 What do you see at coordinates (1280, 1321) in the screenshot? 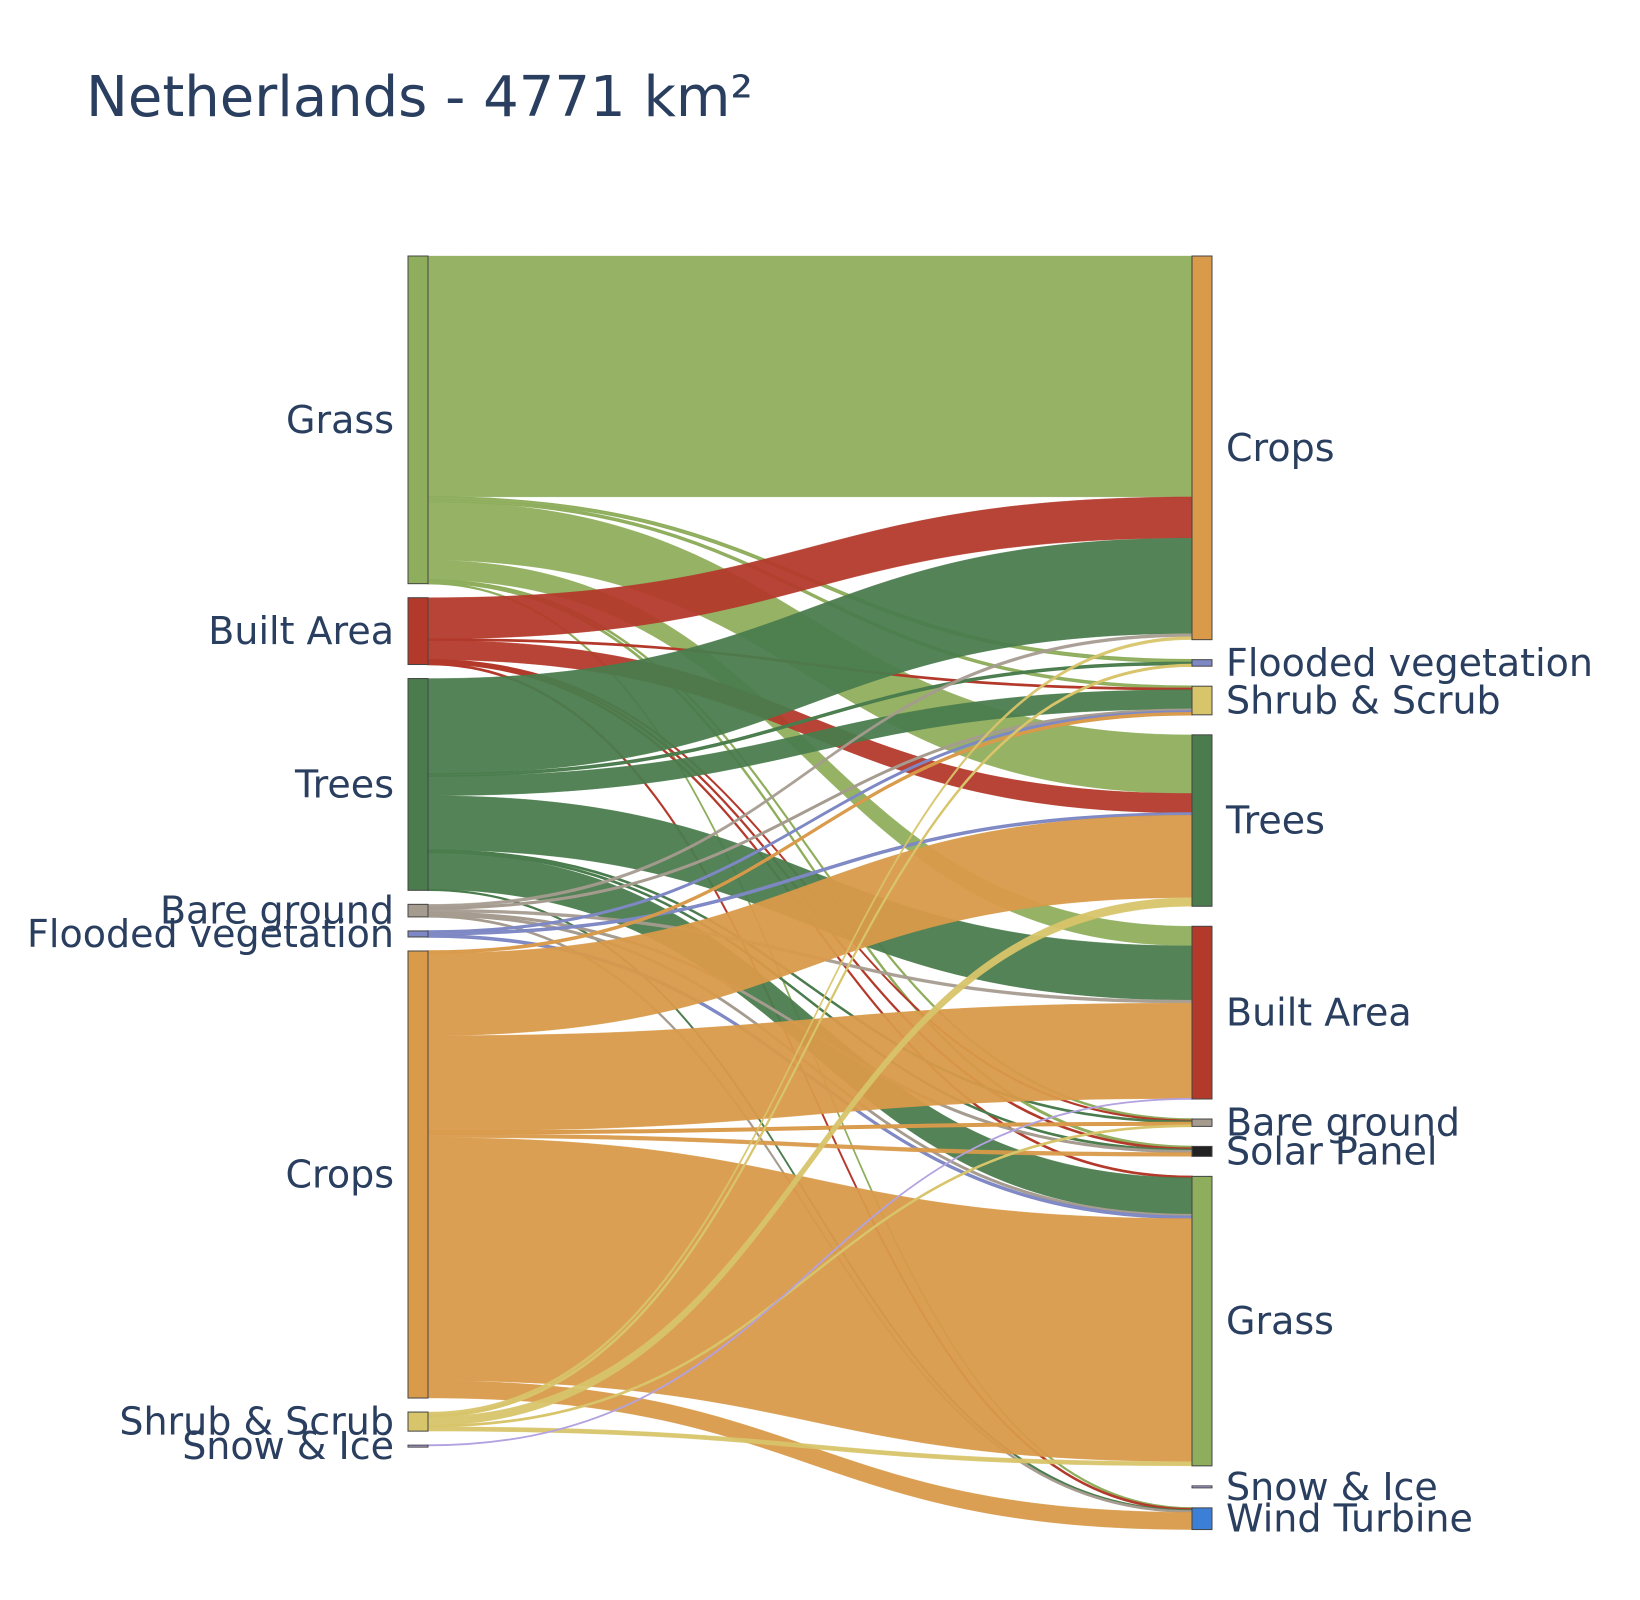
I see `target-label-grass: Grass` at bounding box center [1280, 1321].